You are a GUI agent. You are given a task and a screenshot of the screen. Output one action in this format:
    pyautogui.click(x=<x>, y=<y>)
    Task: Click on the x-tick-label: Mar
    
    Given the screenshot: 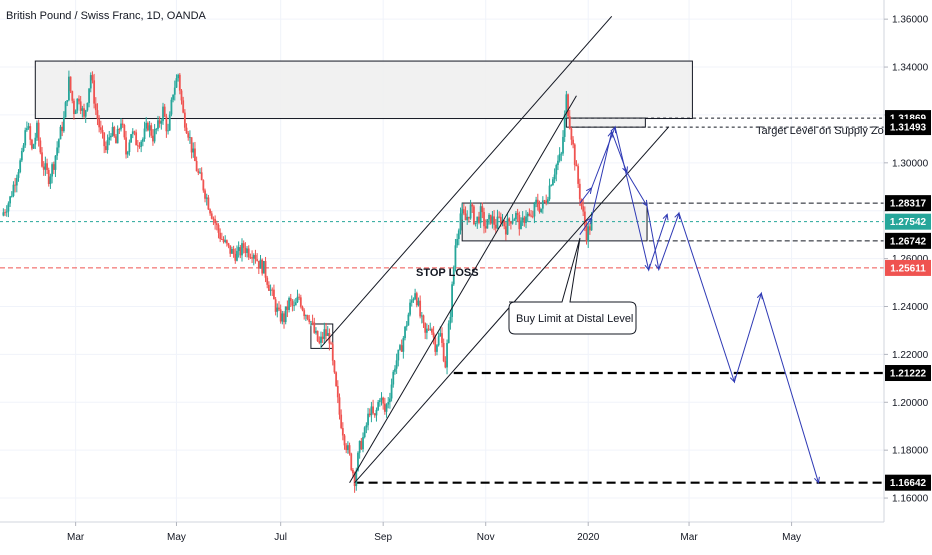 What is the action you would take?
    pyautogui.click(x=689, y=537)
    